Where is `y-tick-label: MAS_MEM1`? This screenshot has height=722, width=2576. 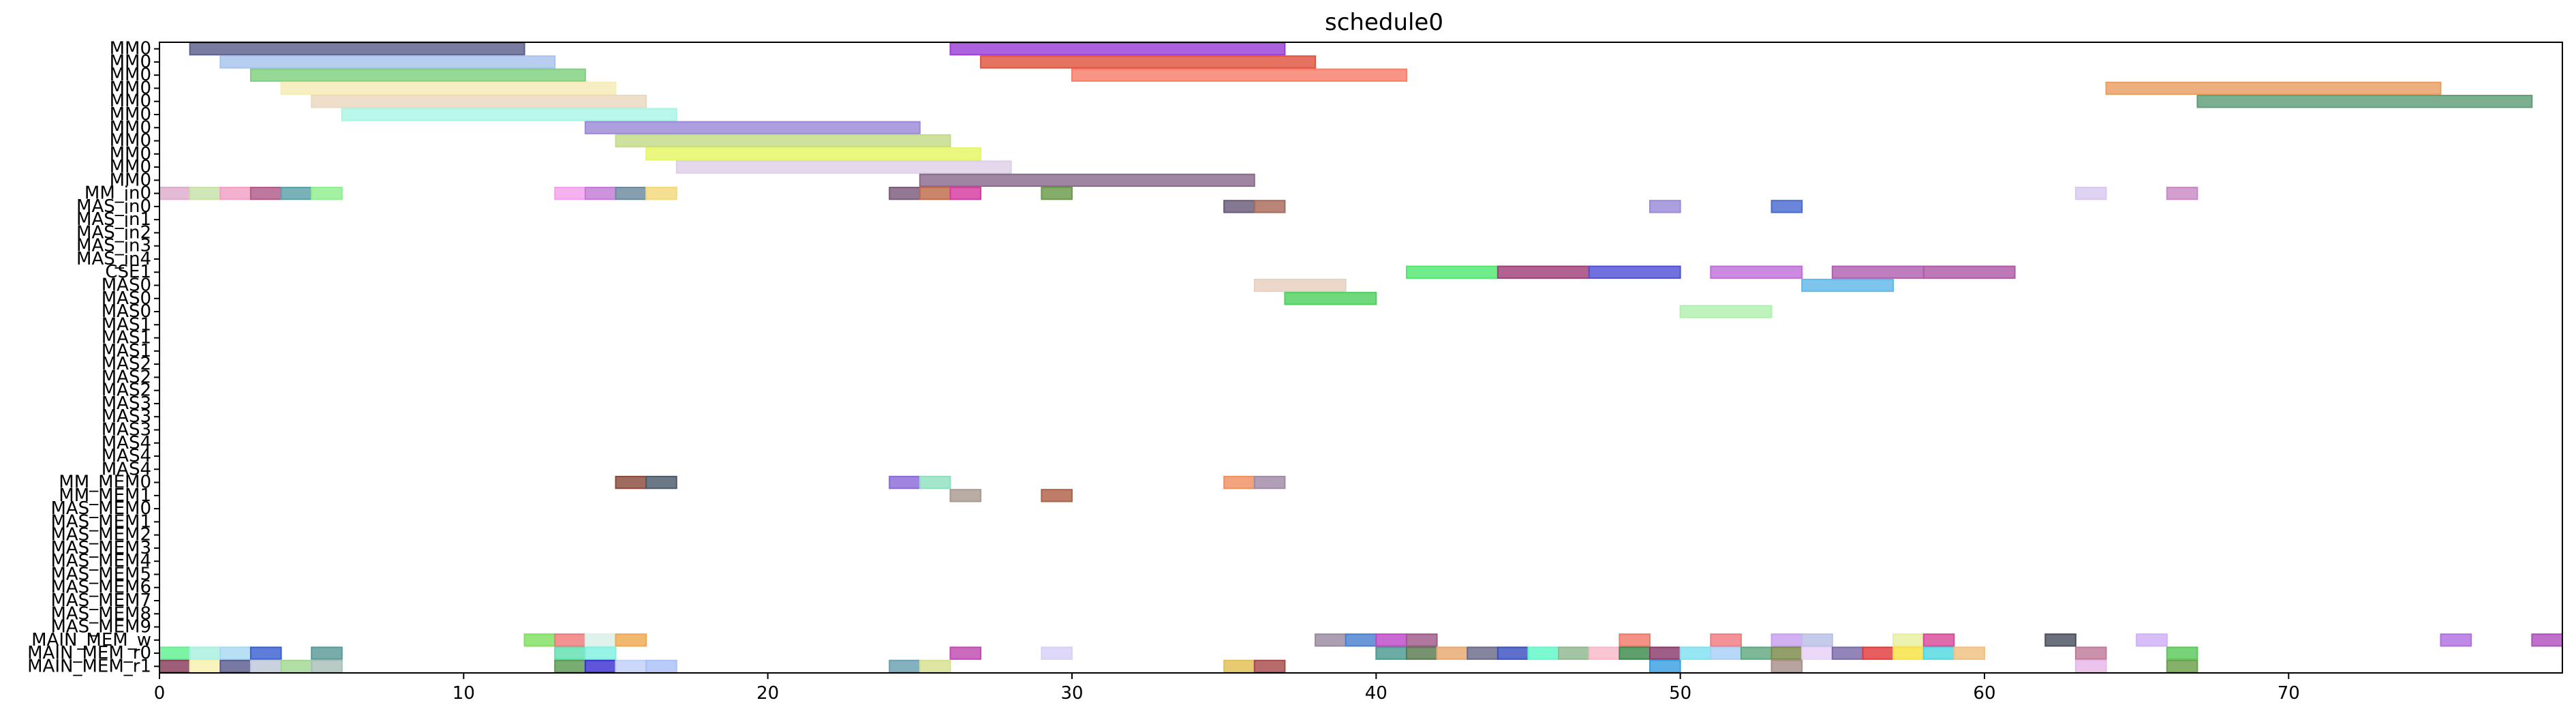 y-tick-label: MAS_MEM1 is located at coordinates (100, 521).